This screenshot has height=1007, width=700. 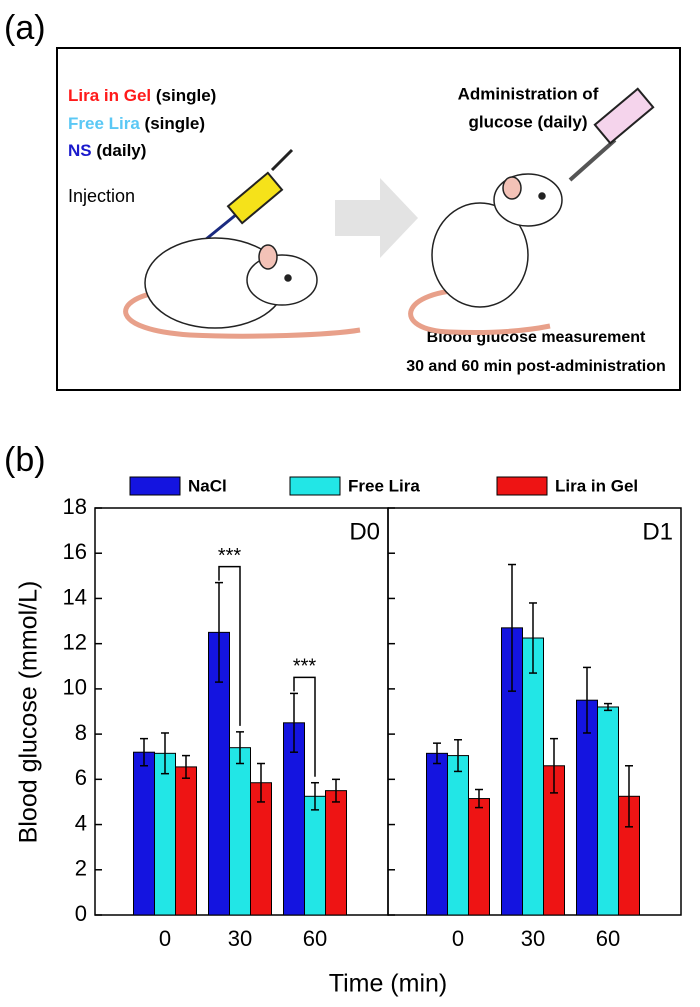 What do you see at coordinates (384, 485) in the screenshot?
I see `legend-label: Free Lira` at bounding box center [384, 485].